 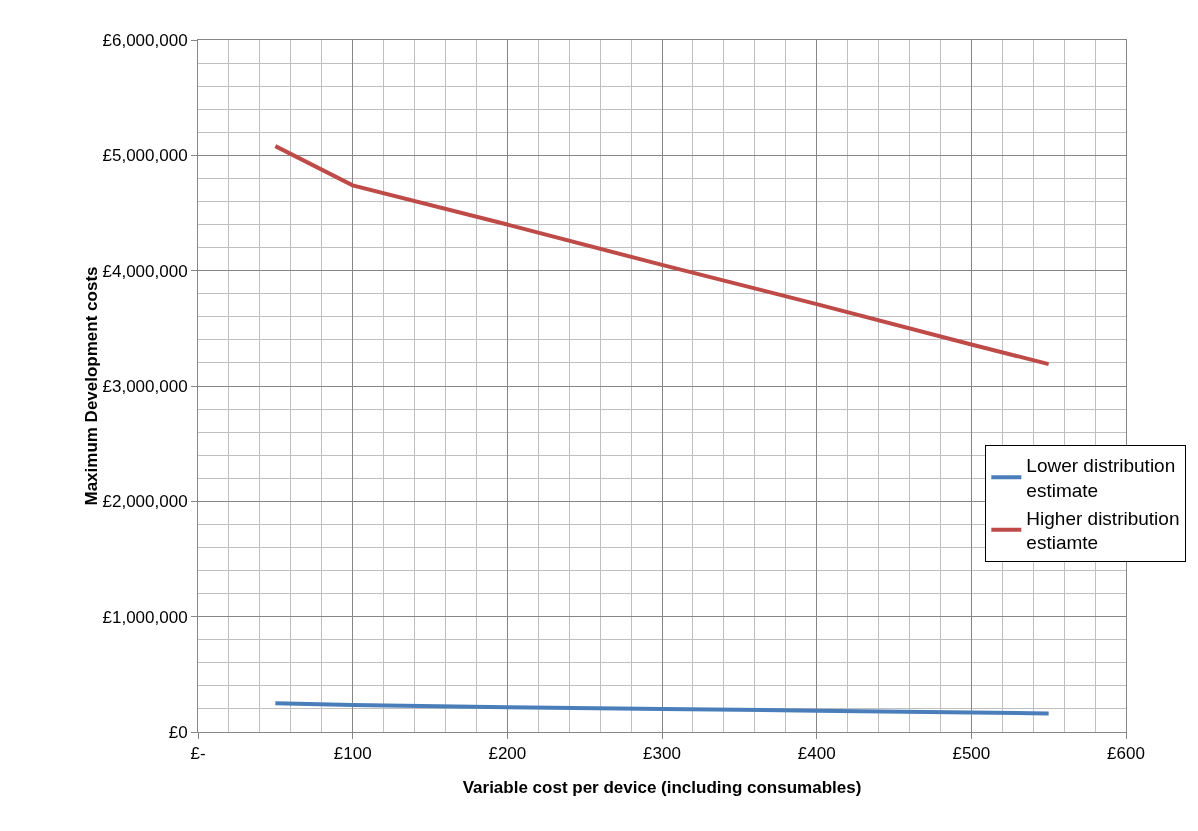 What do you see at coordinates (662, 787) in the screenshot?
I see `x-axis-title: Variable cost per device (including consumables)` at bounding box center [662, 787].